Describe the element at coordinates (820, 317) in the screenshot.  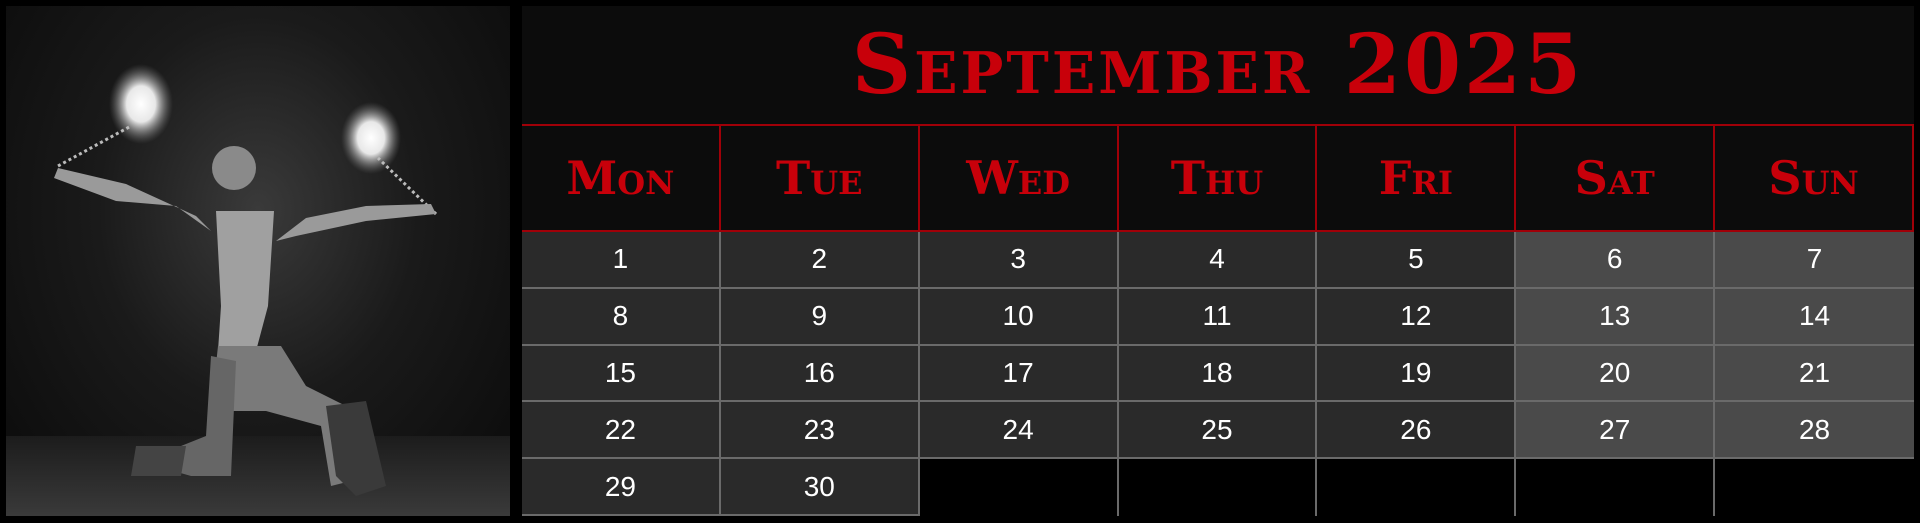
I see `day-cell: 9` at that location.